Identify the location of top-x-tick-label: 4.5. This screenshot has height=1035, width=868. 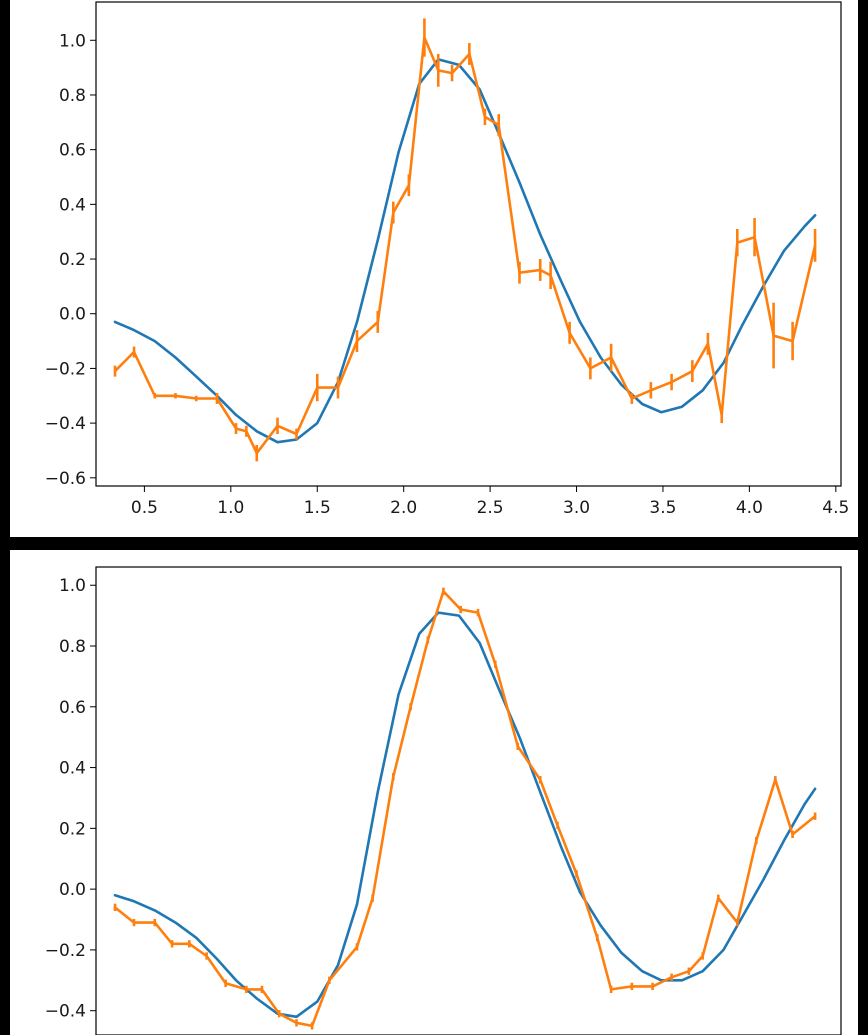
(835, 508).